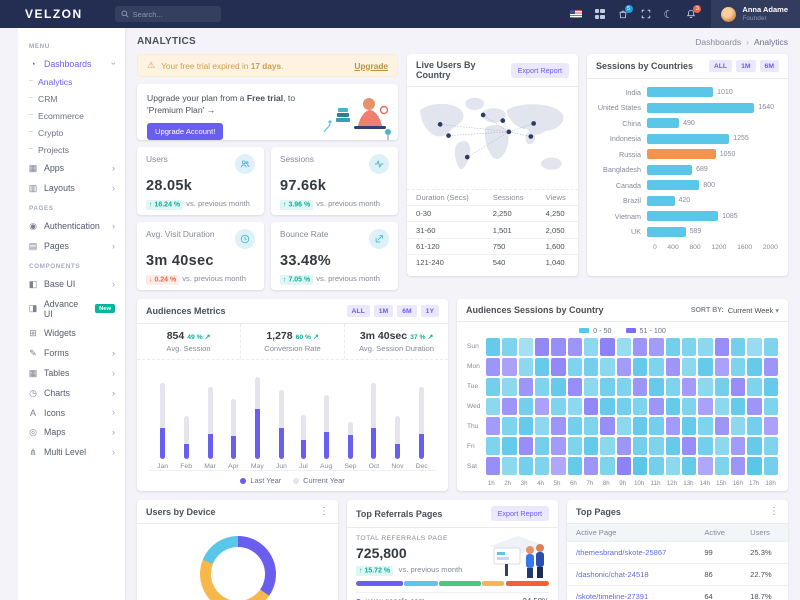  Describe the element at coordinates (371, 65) in the screenshot. I see `upgrade-link: Upgrade` at that location.